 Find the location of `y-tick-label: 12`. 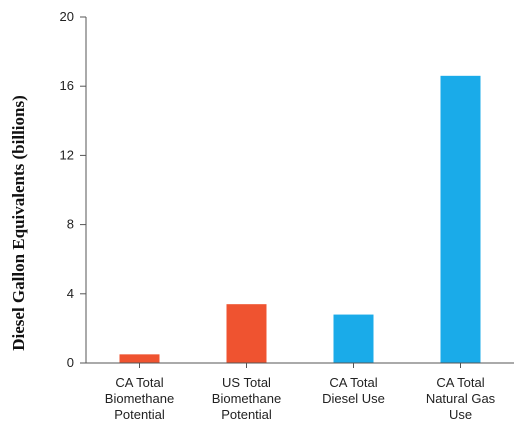

y-tick-label: 12 is located at coordinates (67, 154).